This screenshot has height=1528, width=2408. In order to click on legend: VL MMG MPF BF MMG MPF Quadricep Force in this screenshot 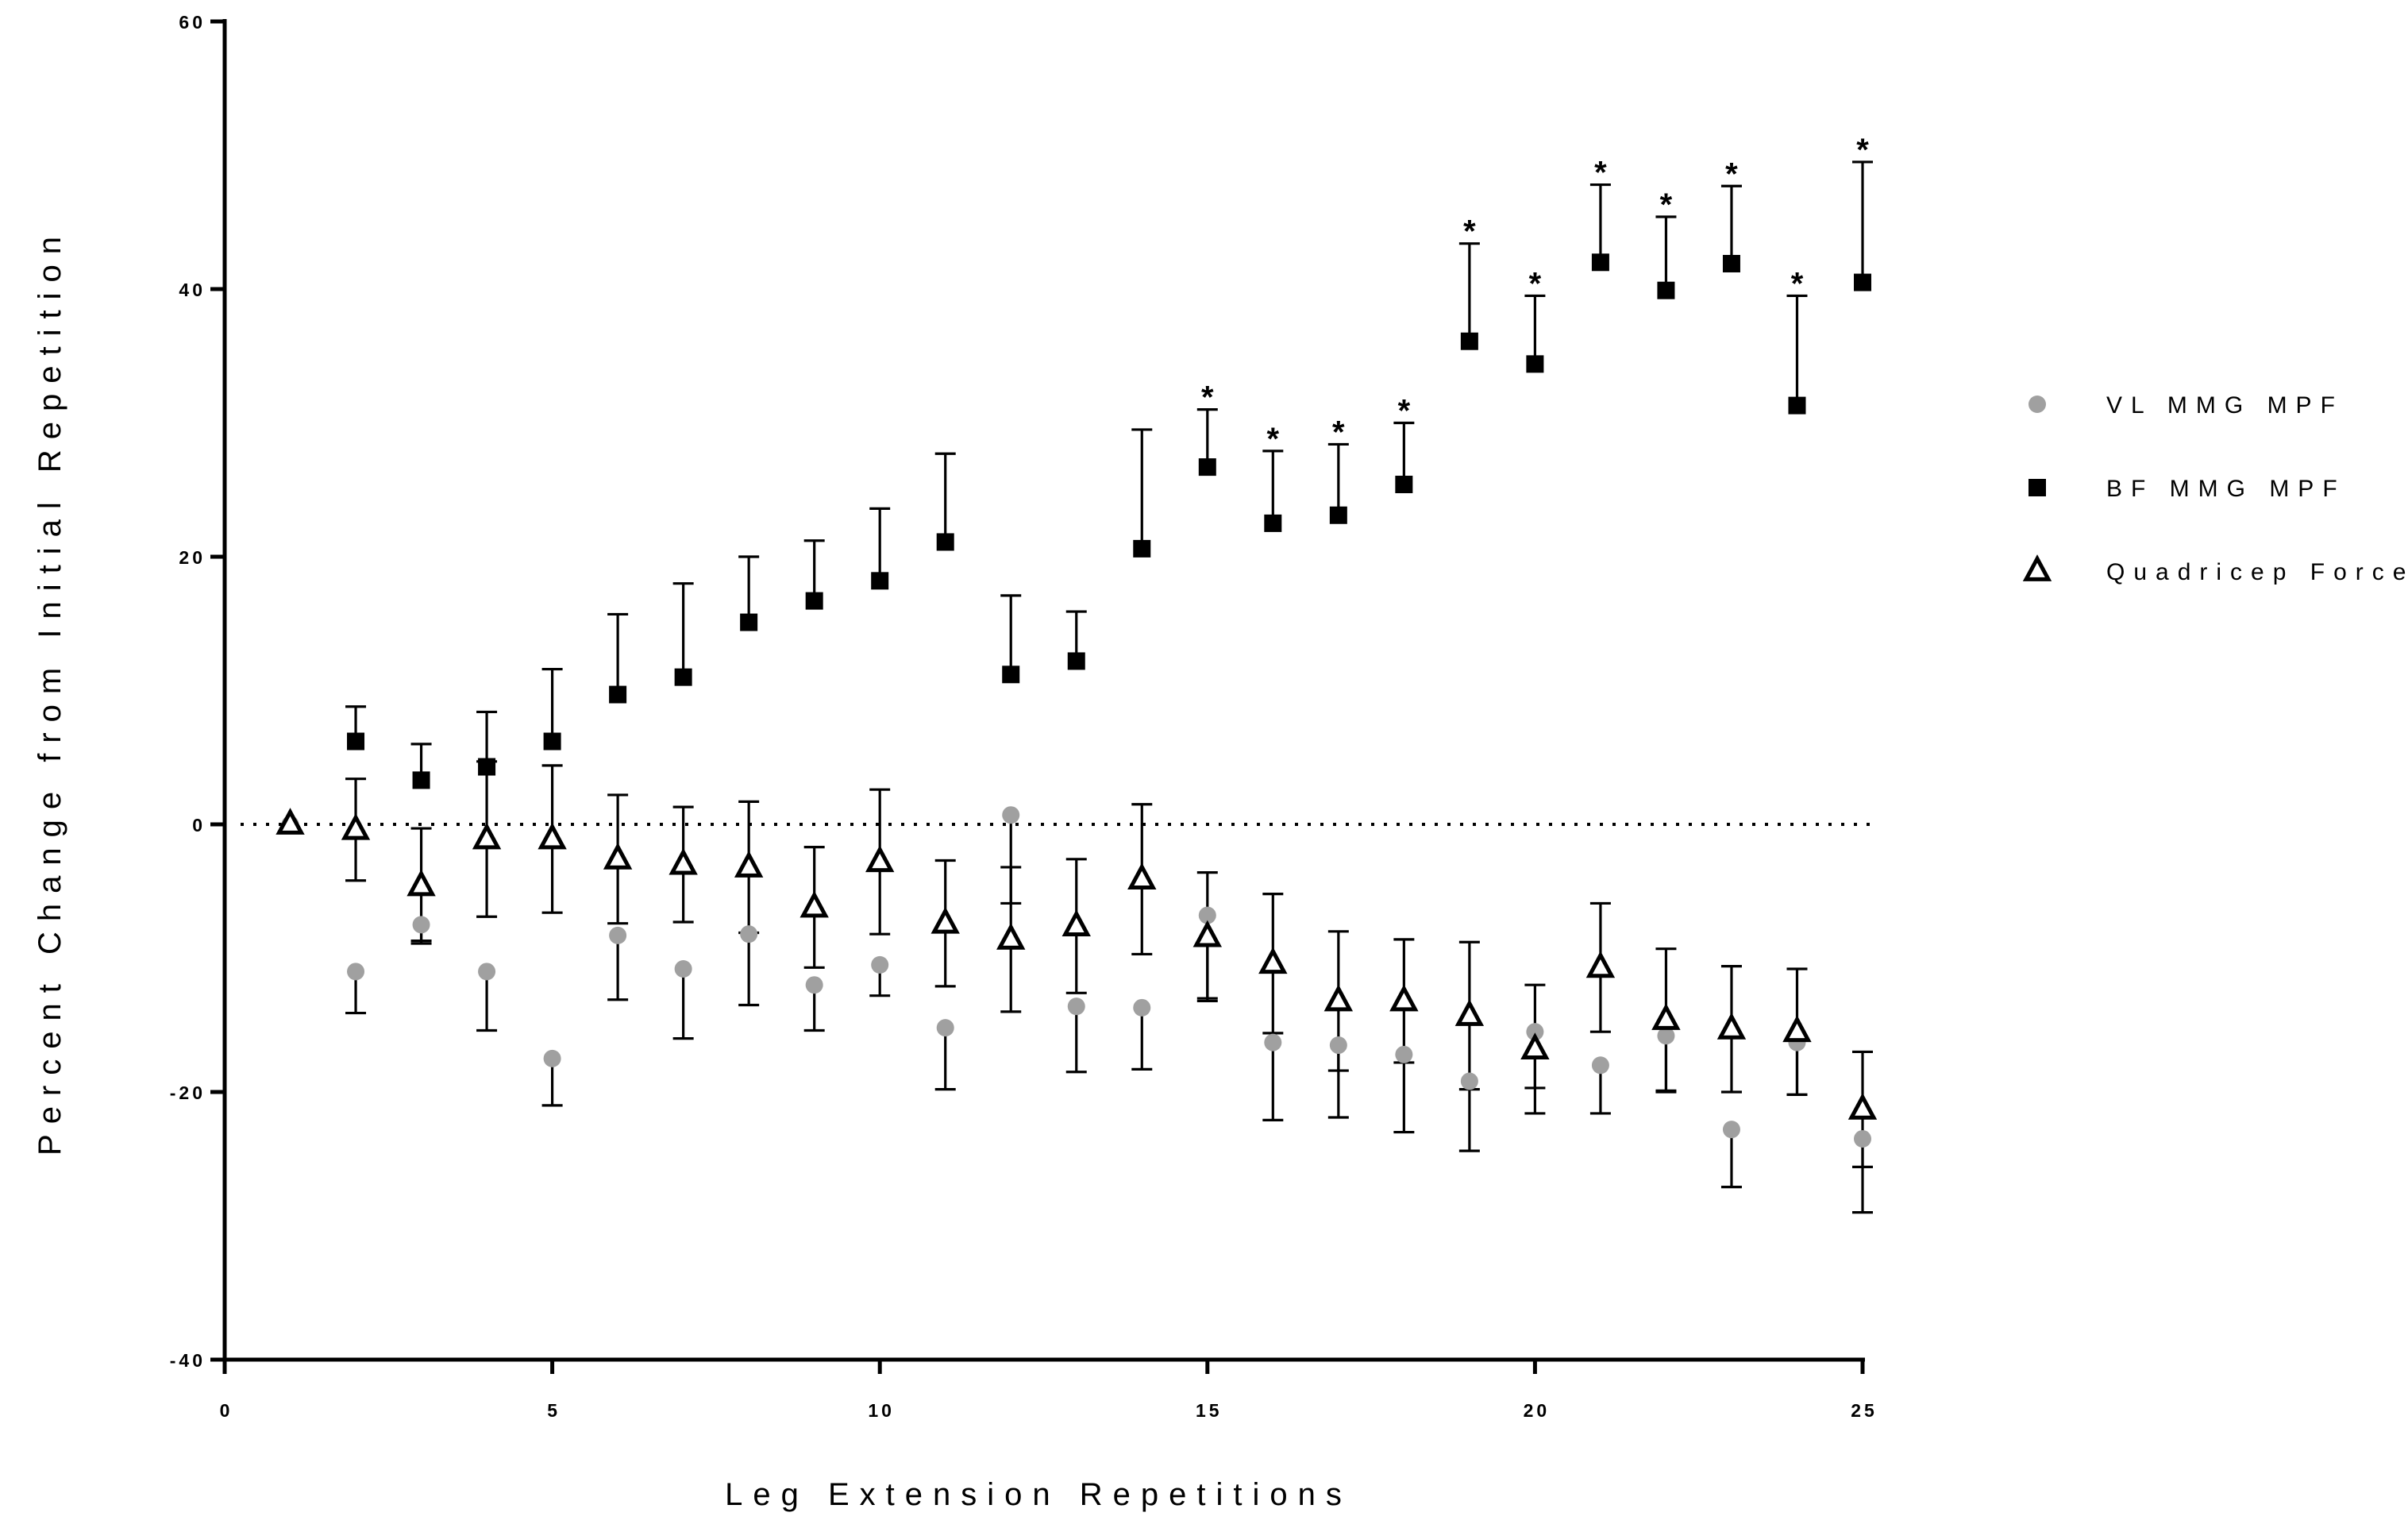, I will do `click(2215, 488)`.